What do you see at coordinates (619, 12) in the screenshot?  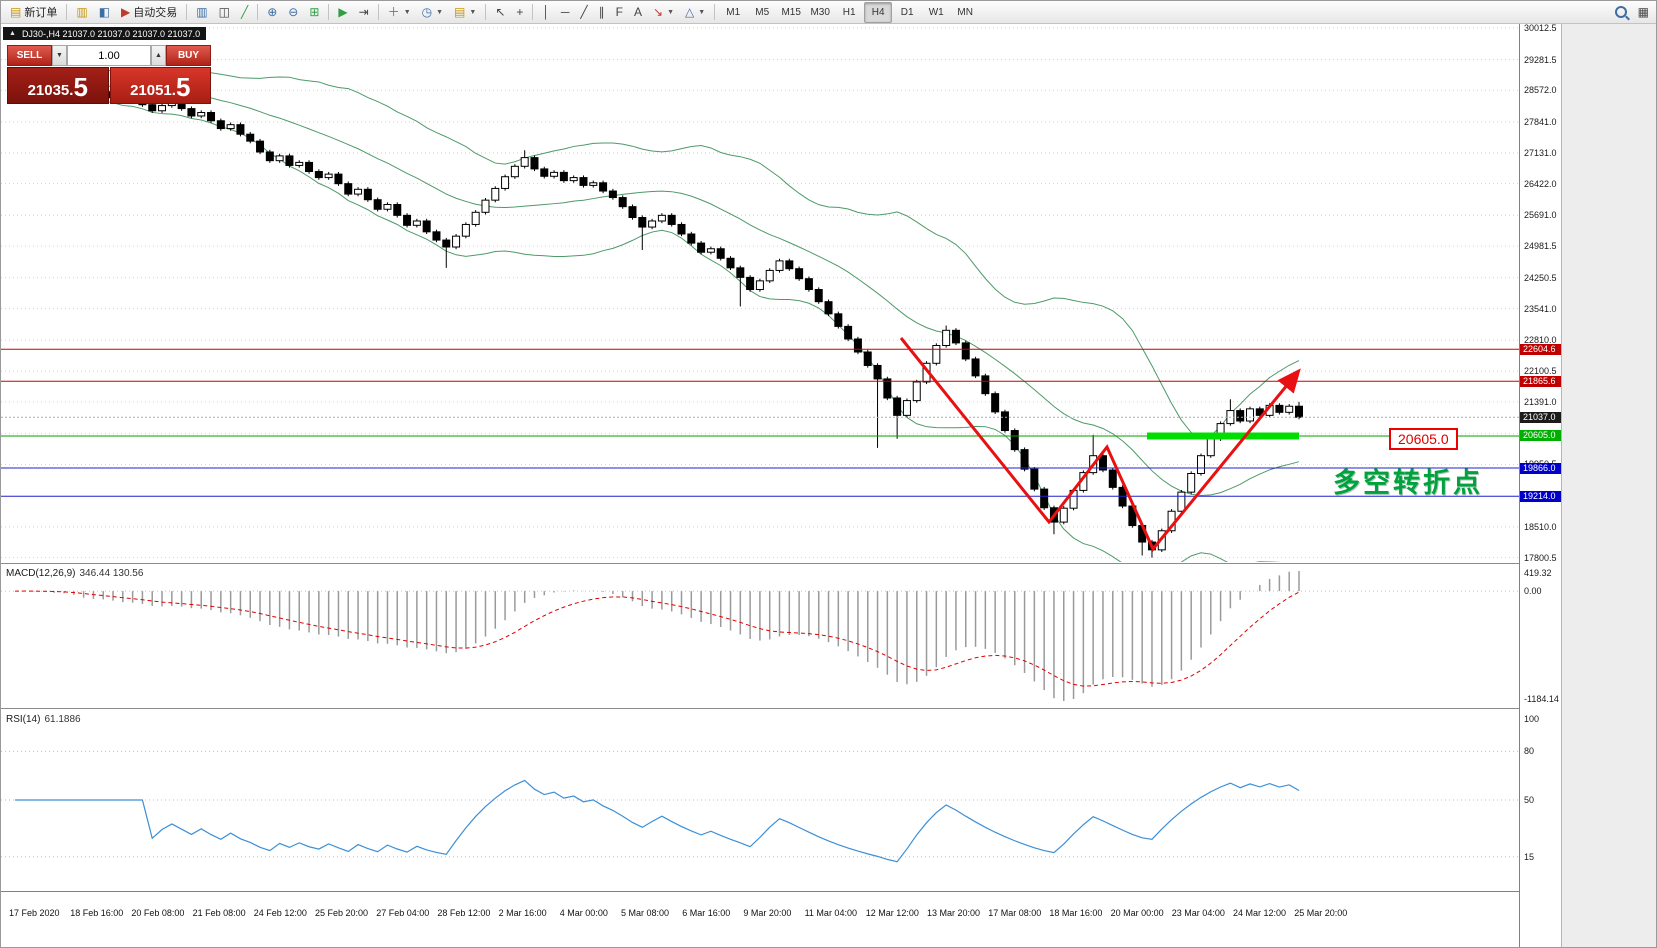 I see `fibonacci-button: F` at bounding box center [619, 12].